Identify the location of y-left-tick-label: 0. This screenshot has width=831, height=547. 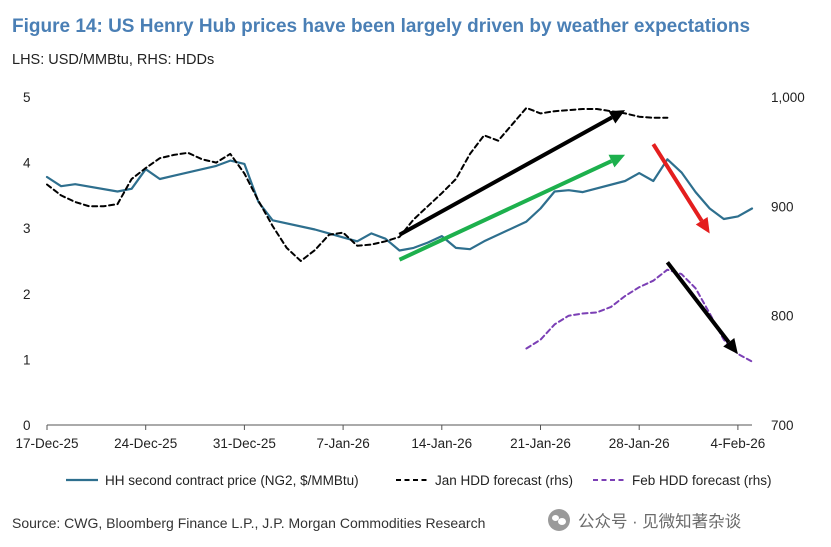
(27, 425).